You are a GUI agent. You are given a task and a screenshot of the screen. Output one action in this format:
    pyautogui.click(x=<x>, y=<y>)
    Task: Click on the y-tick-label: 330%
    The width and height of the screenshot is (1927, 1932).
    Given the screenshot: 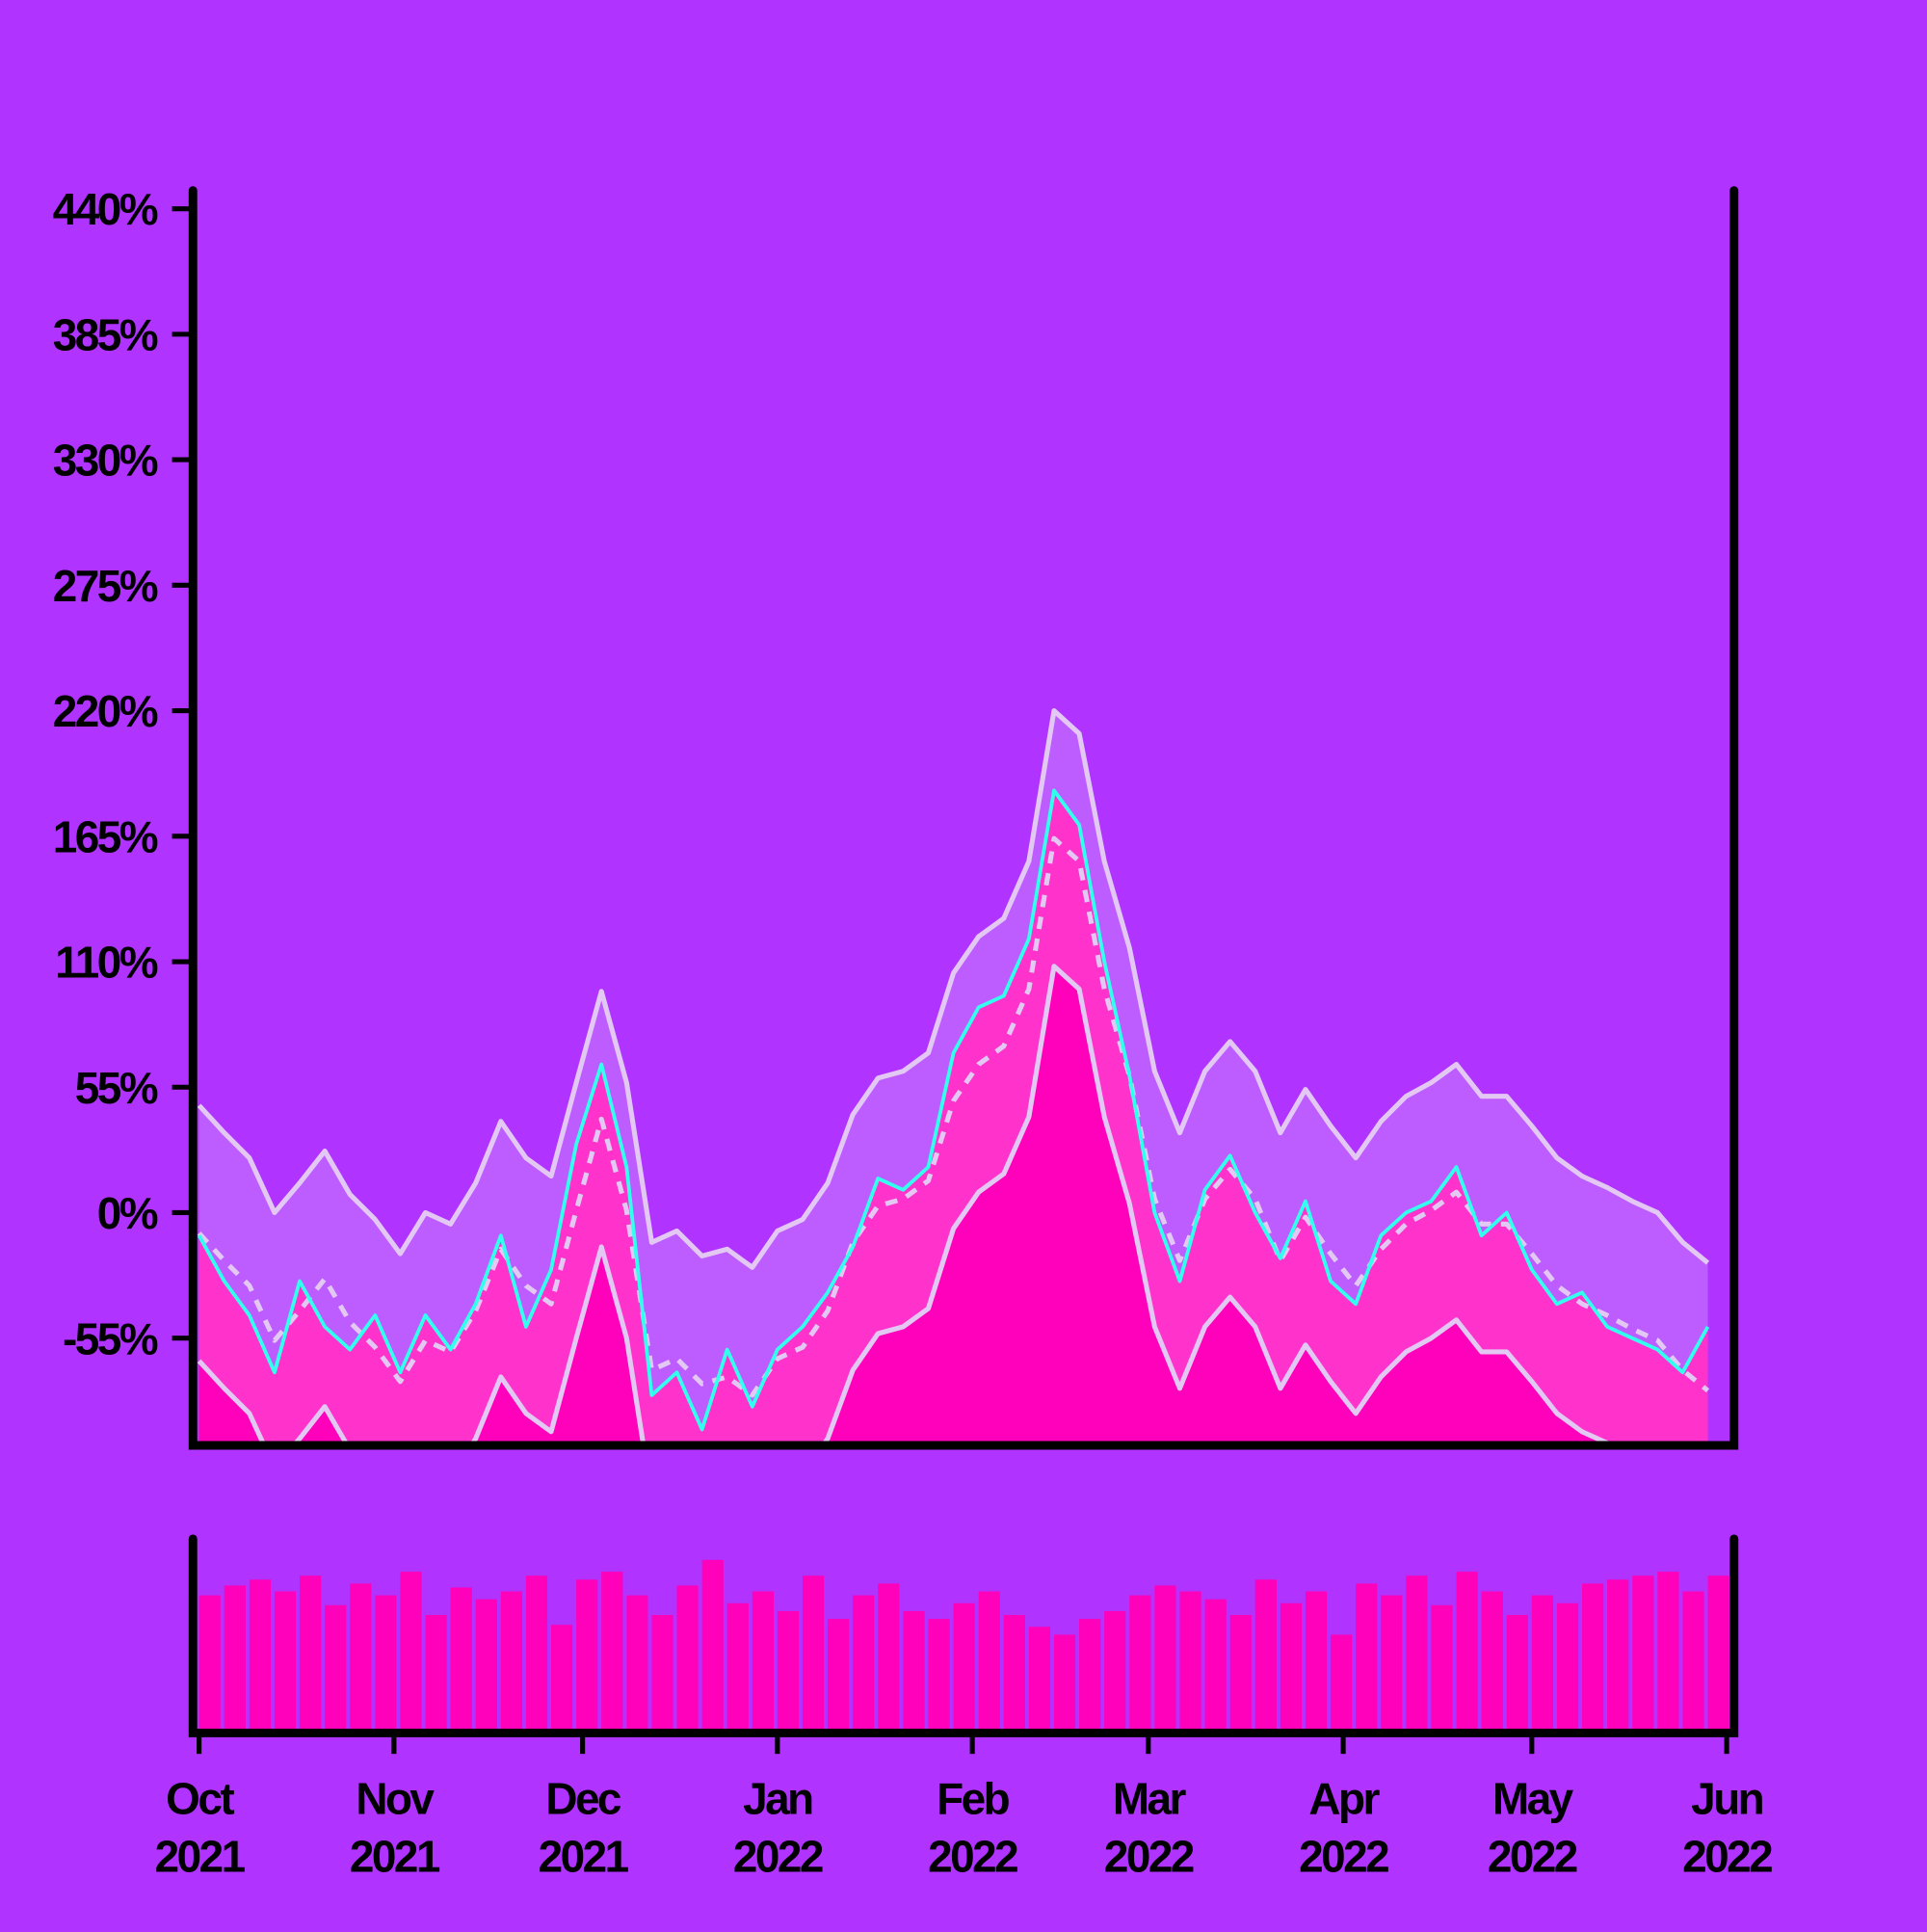 What is the action you would take?
    pyautogui.click(x=105, y=461)
    